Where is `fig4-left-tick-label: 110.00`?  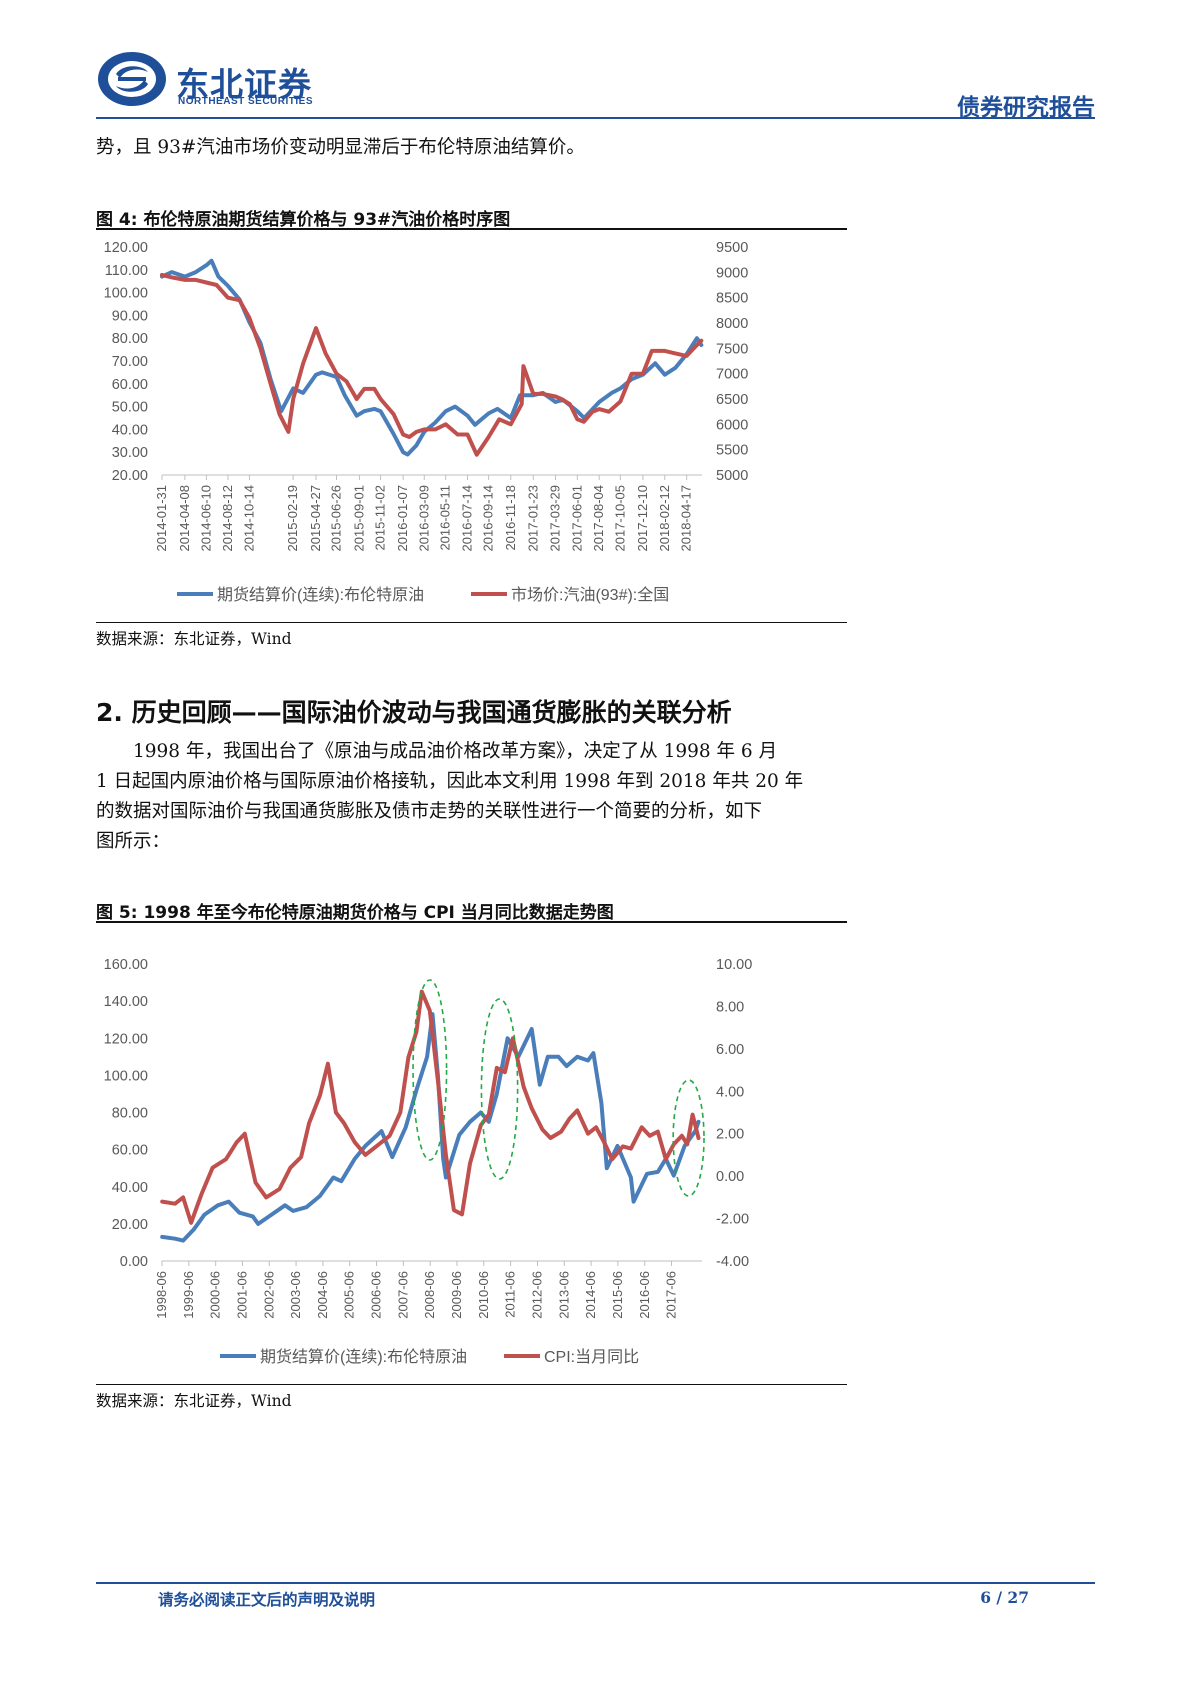
fig4-left-tick-label: 110.00 is located at coordinates (126, 271).